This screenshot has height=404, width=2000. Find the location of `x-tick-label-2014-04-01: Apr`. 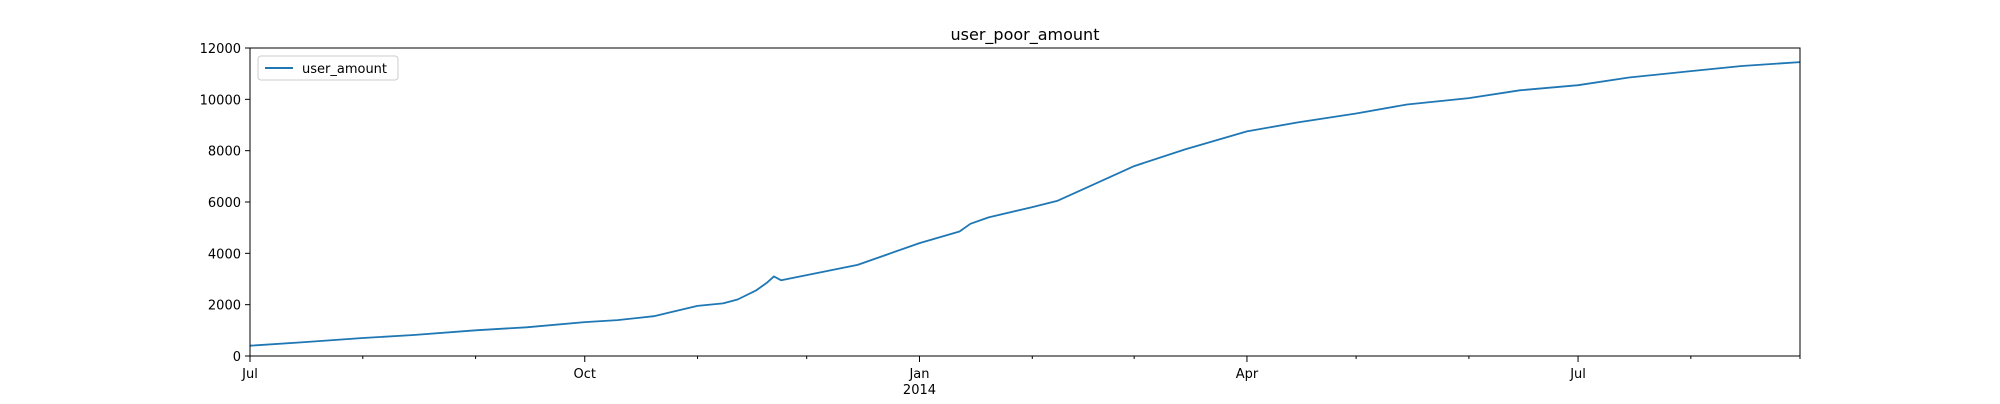

x-tick-label-2014-04-01: Apr is located at coordinates (1247, 374).